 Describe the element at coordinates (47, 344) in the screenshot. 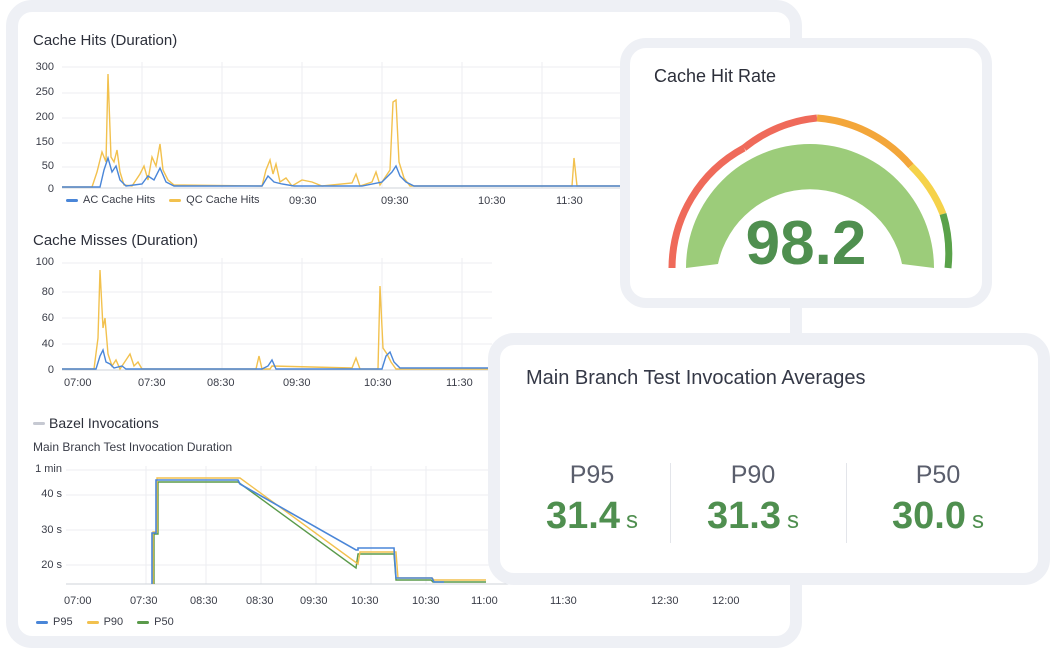

I see `y-tick: 40` at that location.